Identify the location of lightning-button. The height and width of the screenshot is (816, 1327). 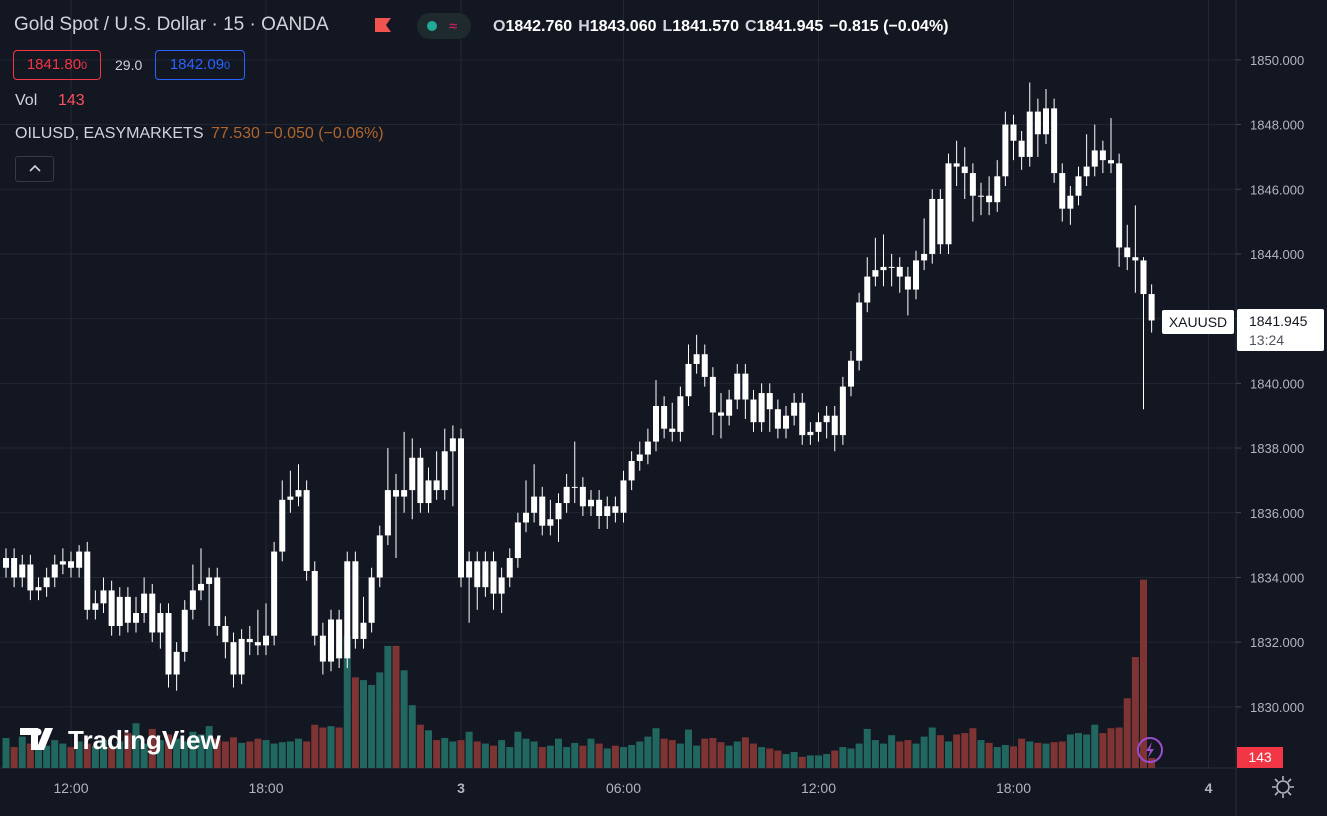
(1150, 750).